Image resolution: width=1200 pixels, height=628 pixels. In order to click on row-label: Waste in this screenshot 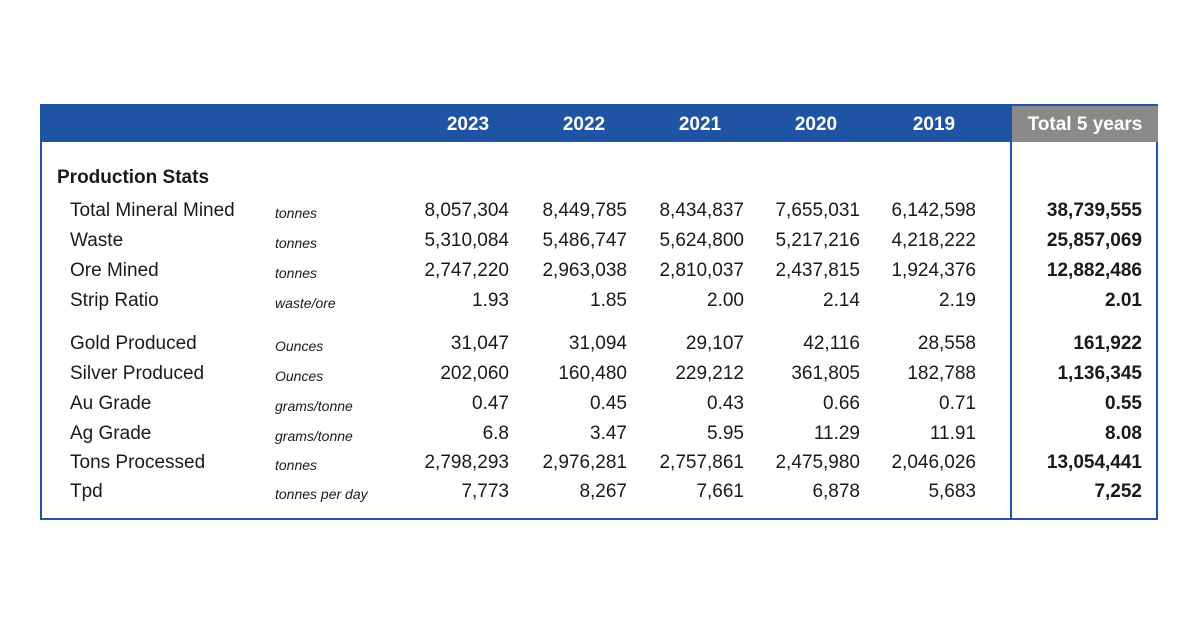, I will do `click(97, 240)`.